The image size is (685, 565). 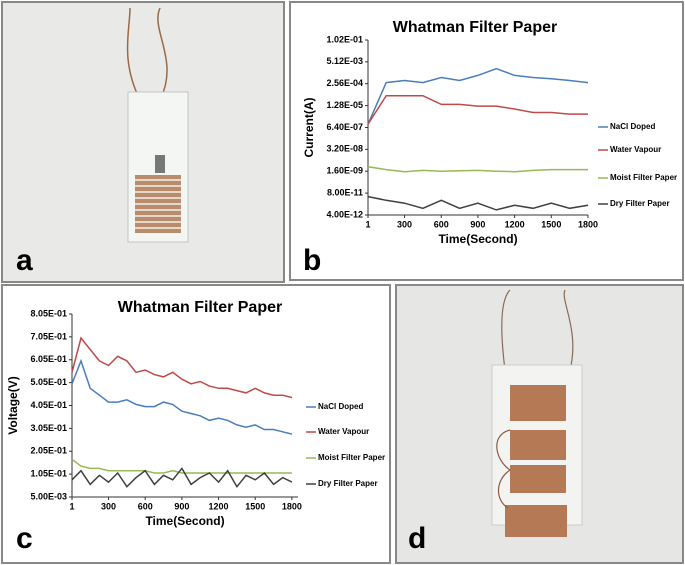 I want to click on y-tick-label: 3.05E-01, so click(x=48, y=428).